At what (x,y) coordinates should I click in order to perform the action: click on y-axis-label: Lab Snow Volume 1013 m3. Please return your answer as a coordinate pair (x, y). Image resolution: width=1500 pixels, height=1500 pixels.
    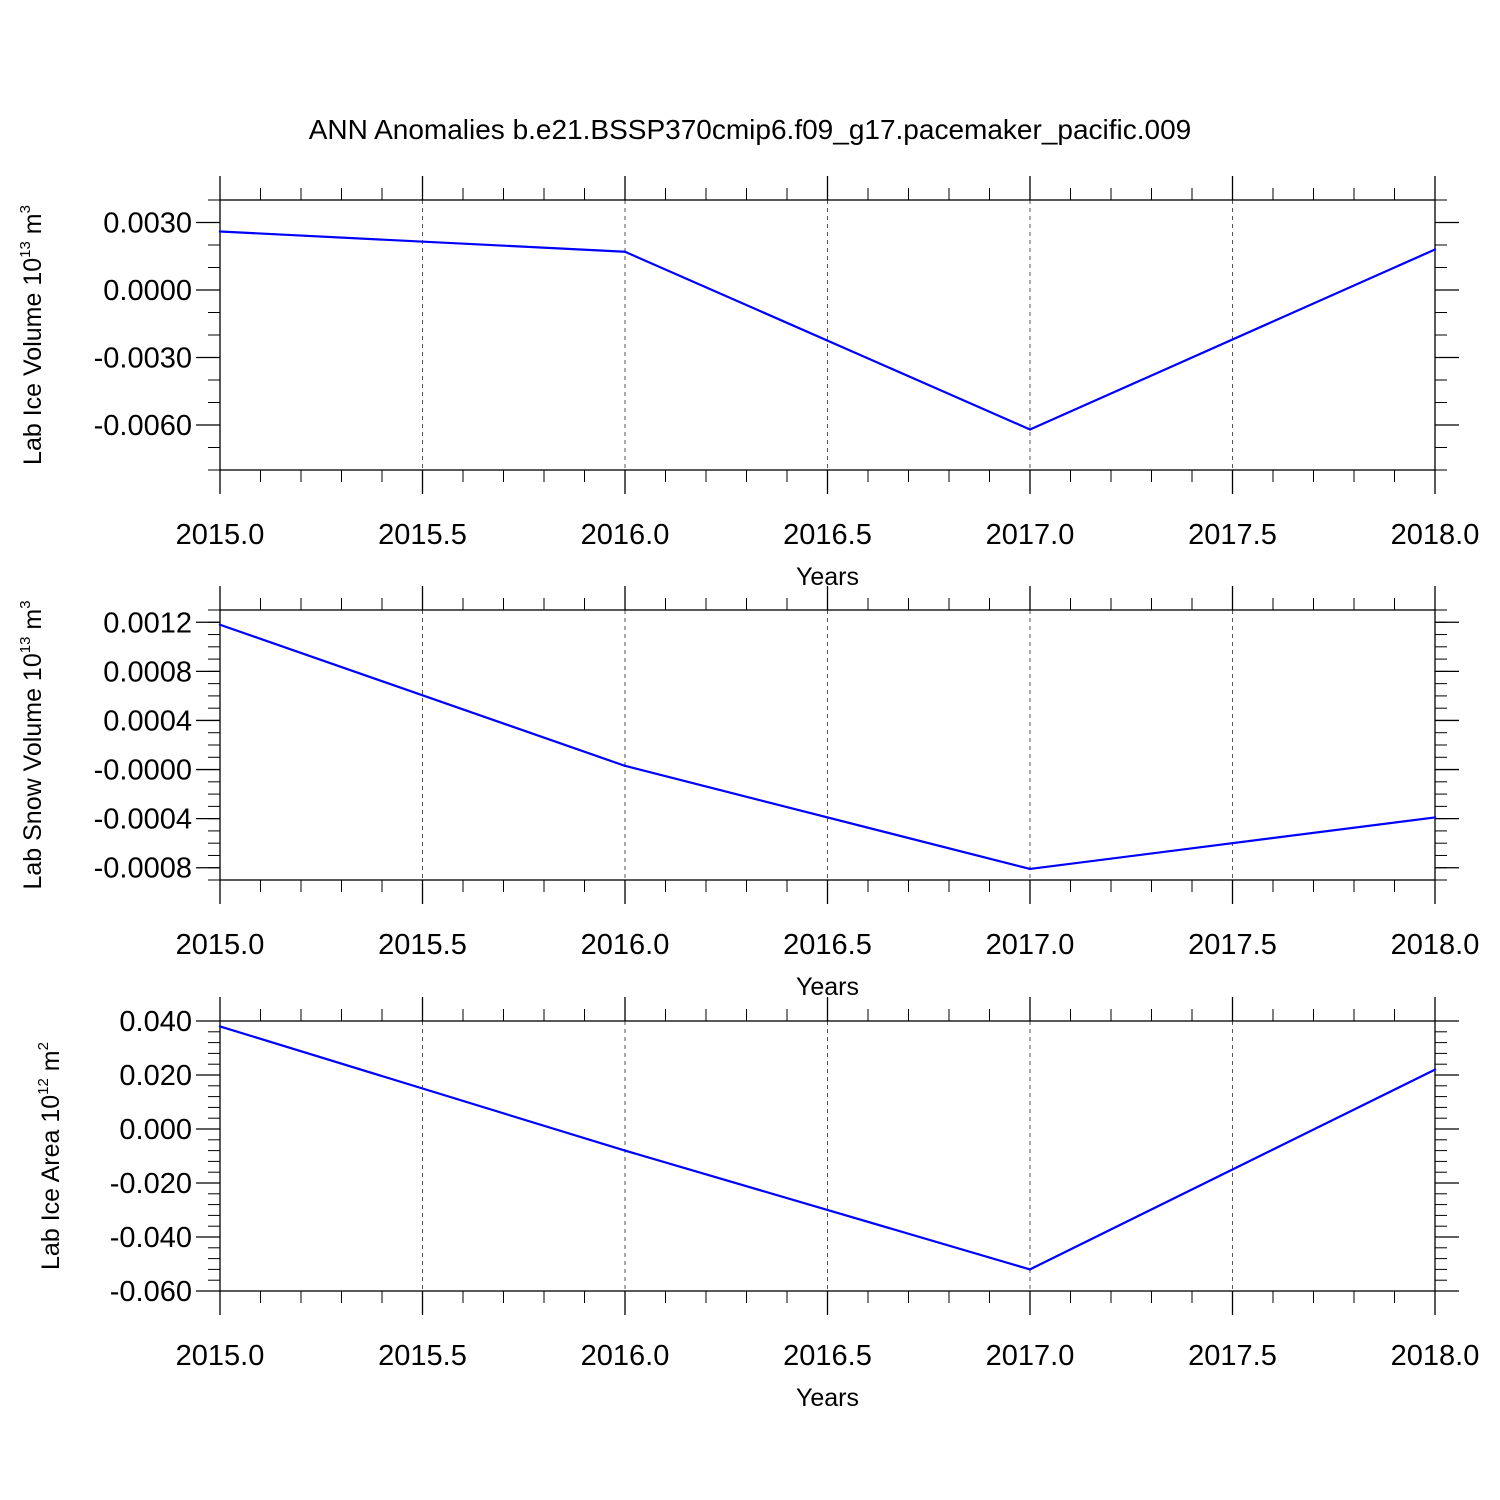
    Looking at the image, I should click on (32, 744).